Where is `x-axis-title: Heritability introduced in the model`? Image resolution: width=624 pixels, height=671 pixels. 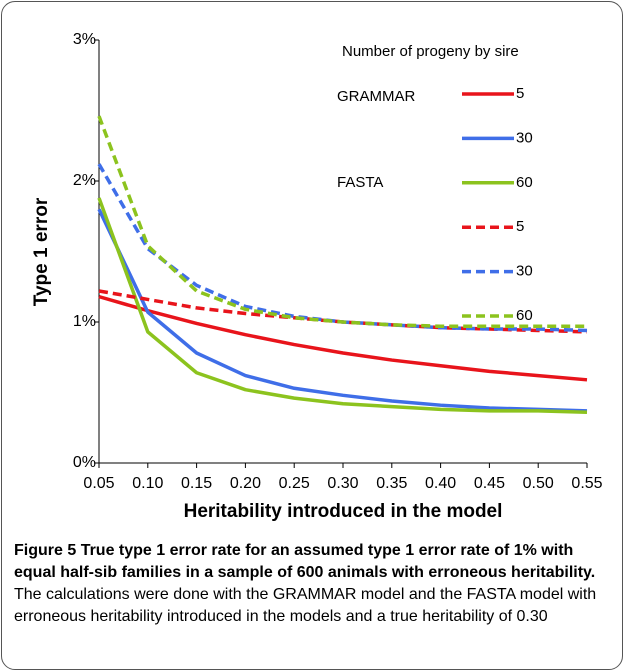 x-axis-title: Heritability introduced in the model is located at coordinates (343, 511).